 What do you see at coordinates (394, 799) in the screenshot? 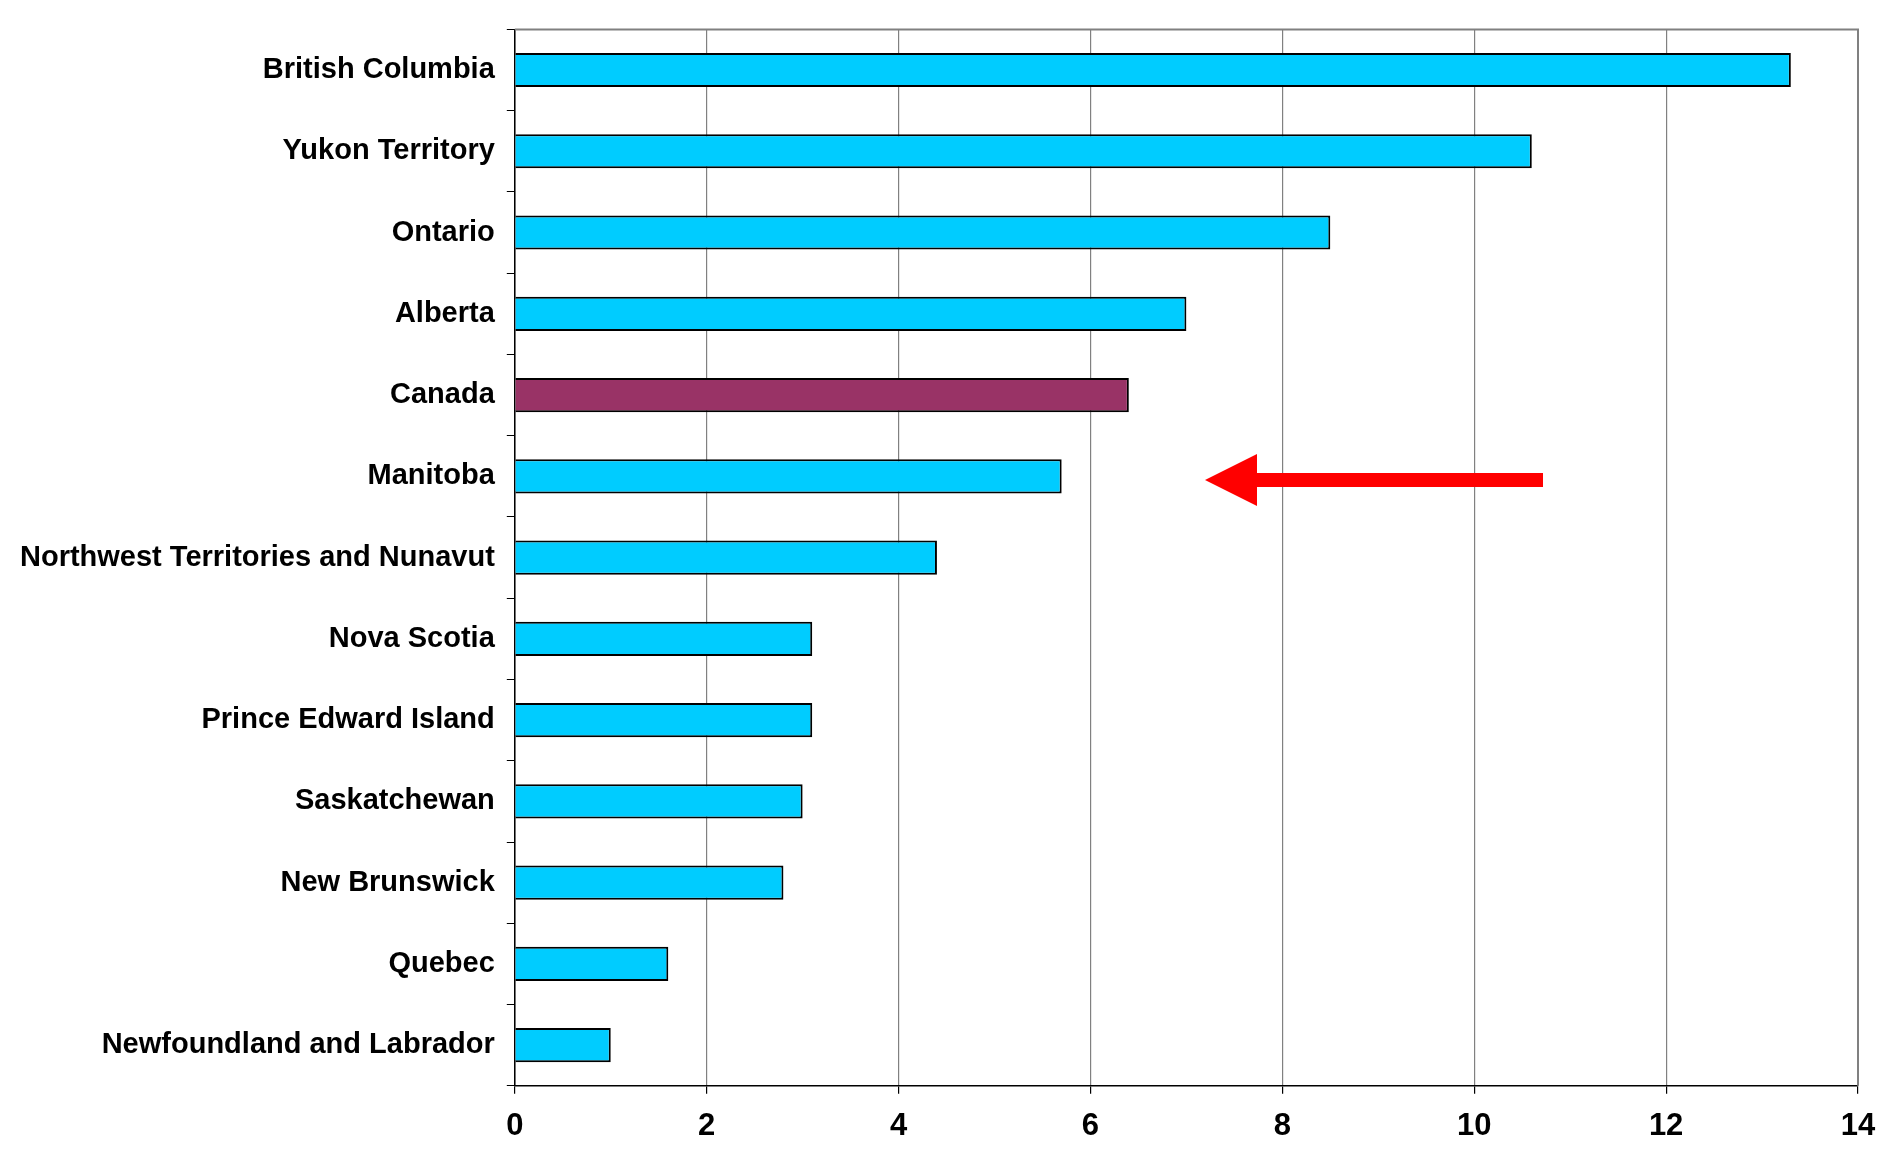
I see `y-tick-label: Saskatchewan` at bounding box center [394, 799].